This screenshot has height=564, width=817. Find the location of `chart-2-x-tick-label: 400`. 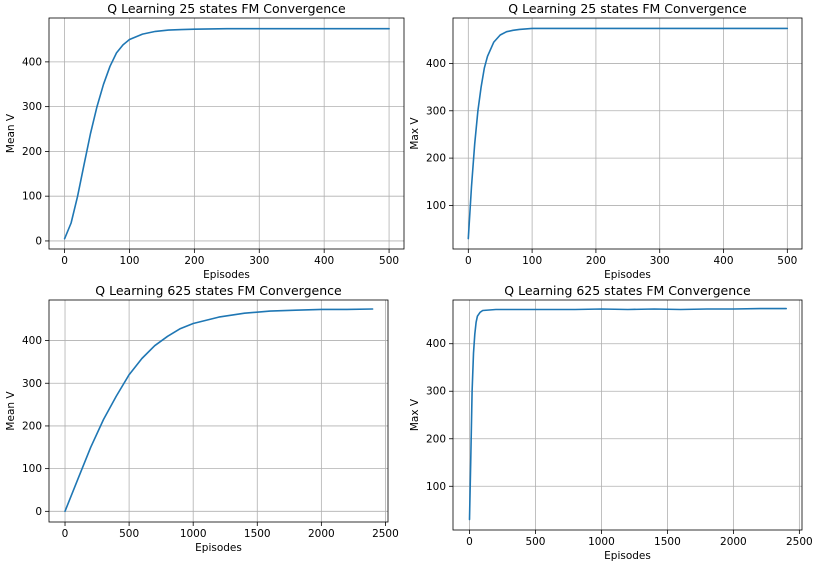

chart-2-x-tick-label: 400 is located at coordinates (723, 261).